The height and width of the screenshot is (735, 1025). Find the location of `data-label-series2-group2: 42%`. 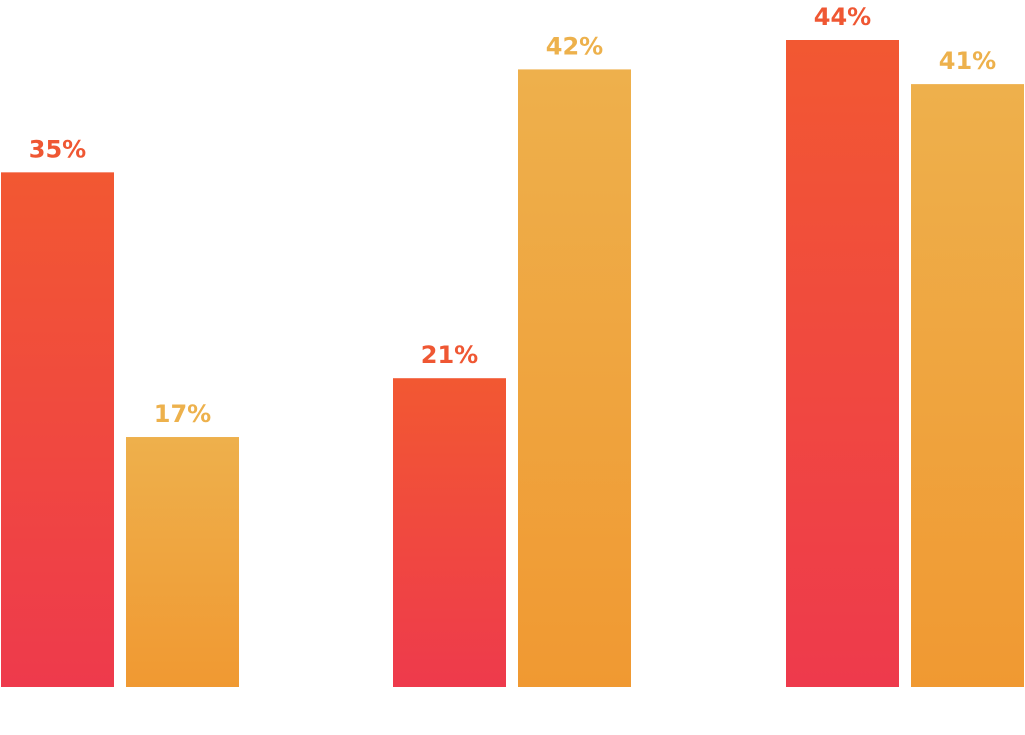

data-label-series2-group2: 42% is located at coordinates (574, 46).